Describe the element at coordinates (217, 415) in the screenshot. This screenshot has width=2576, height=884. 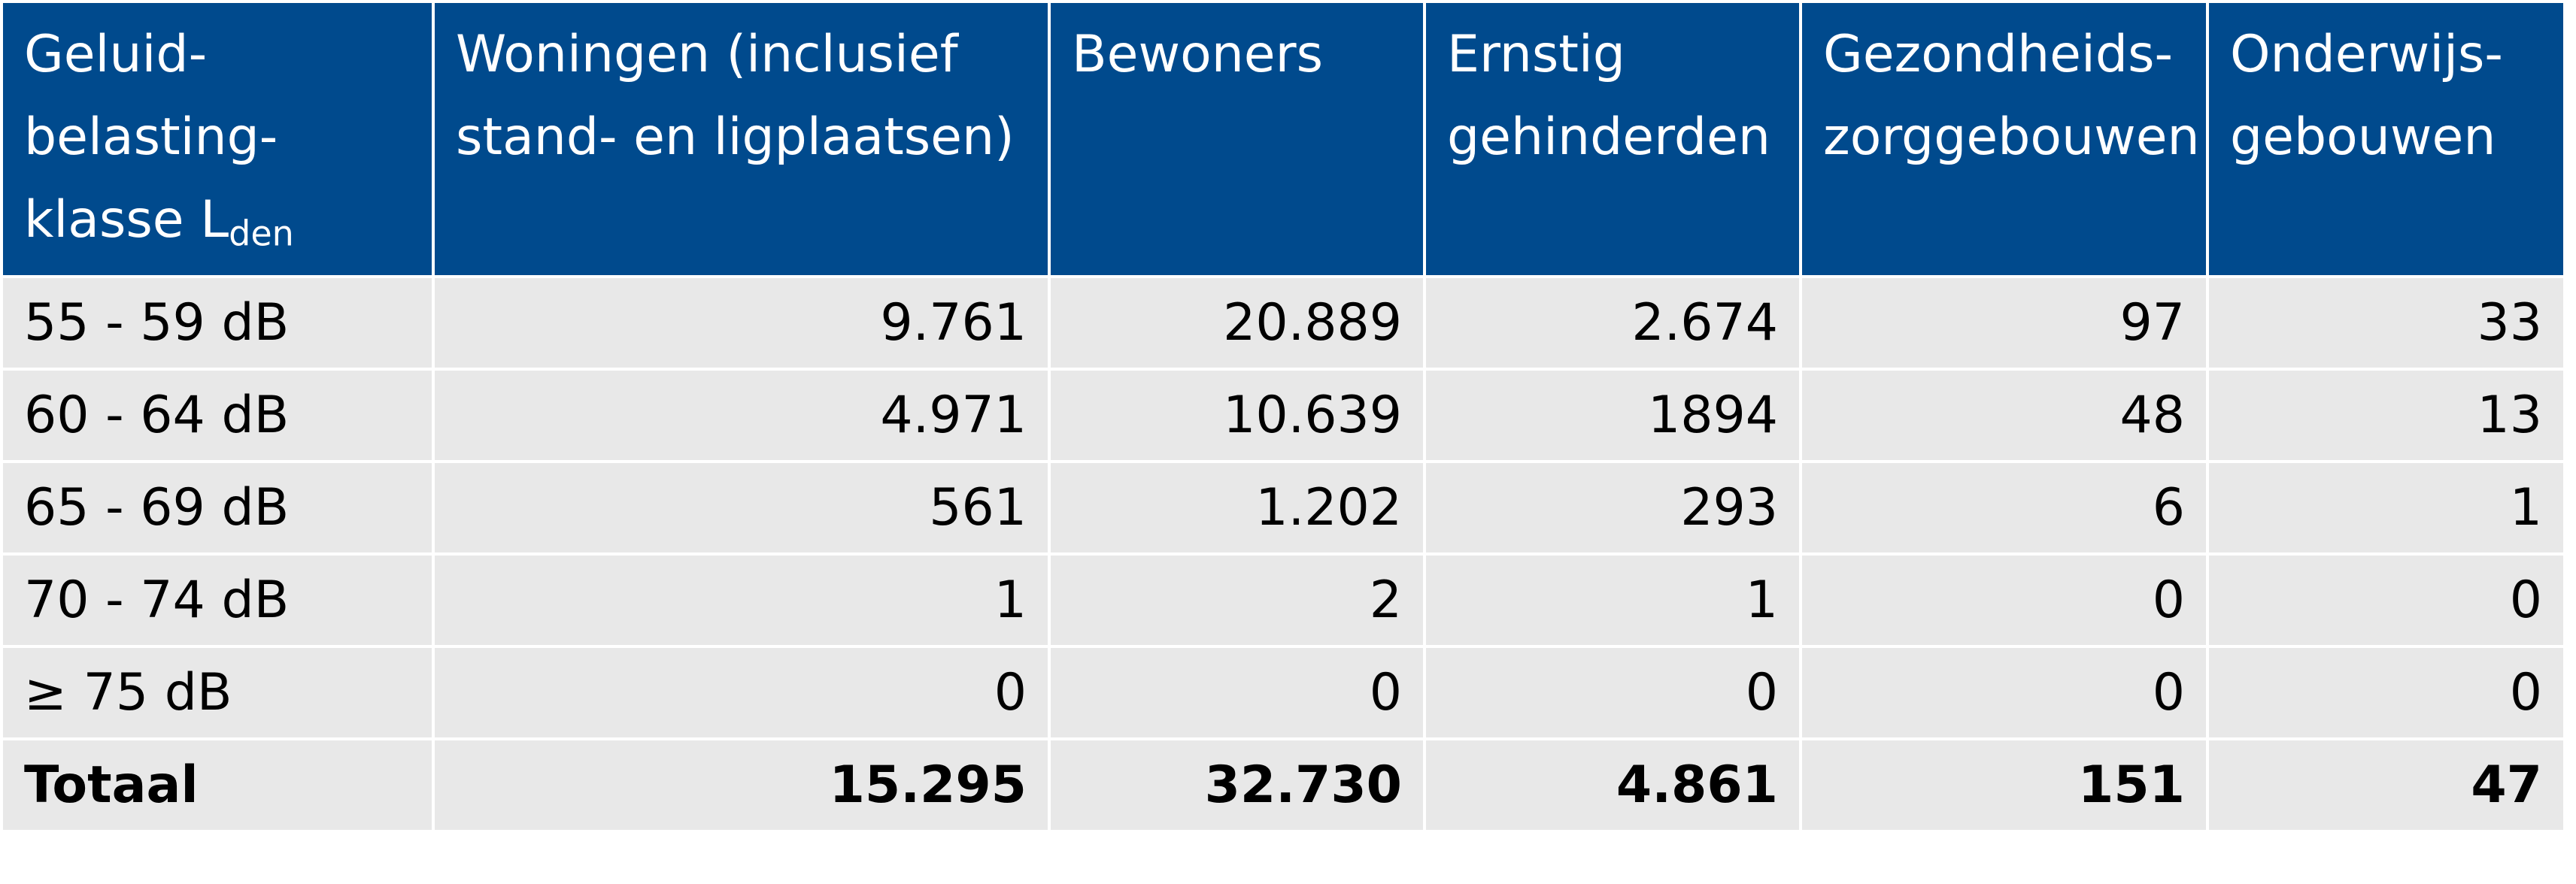
I see `cell-klasse: 60 - 64 dB` at that location.